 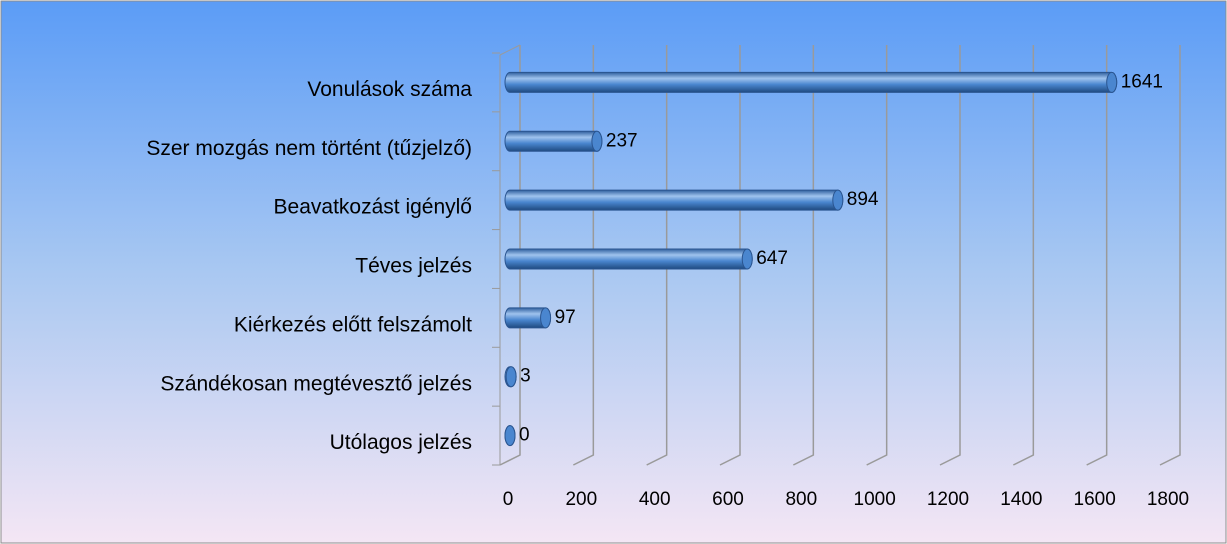 I want to click on y-tick-label: Kiérkezés előtt felszámolt, so click(x=353, y=324).